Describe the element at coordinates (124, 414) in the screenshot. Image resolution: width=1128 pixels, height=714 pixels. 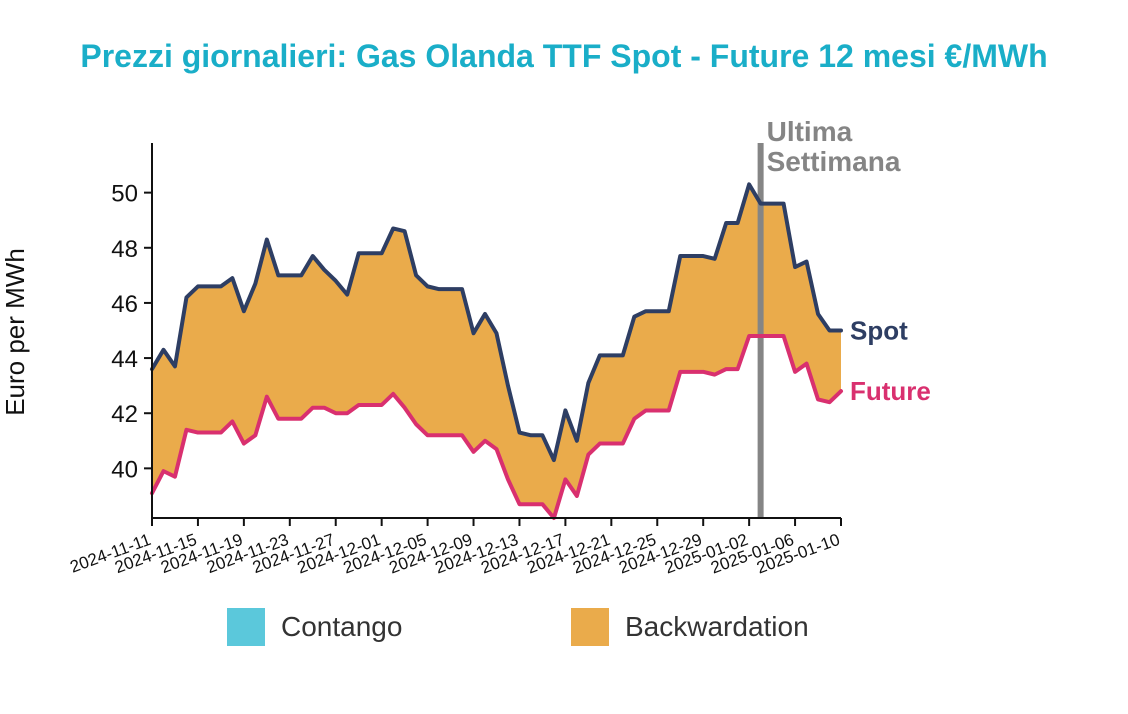
I see `y-tick-label: 42` at that location.